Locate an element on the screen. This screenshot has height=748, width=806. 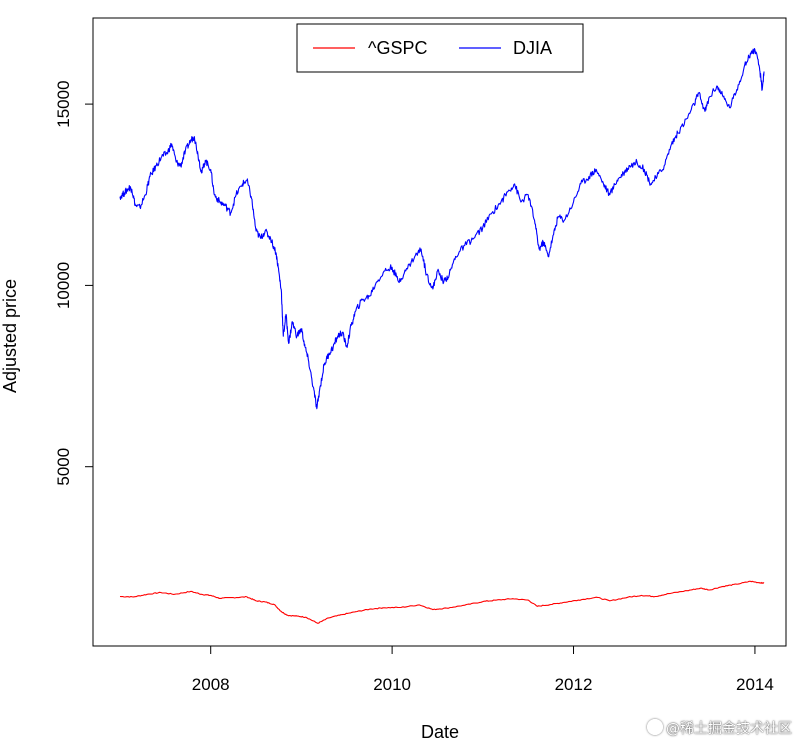
watermark: @稀土掘金技术社区 is located at coordinates (719, 728).